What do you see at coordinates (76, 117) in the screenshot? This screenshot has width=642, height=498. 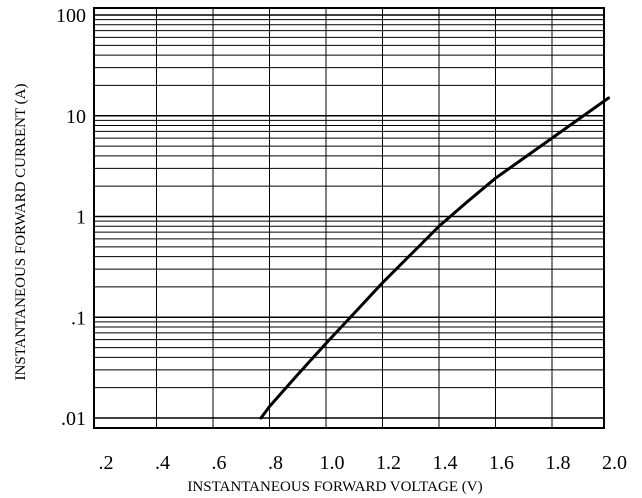 I see `y-tick-label: 10` at bounding box center [76, 117].